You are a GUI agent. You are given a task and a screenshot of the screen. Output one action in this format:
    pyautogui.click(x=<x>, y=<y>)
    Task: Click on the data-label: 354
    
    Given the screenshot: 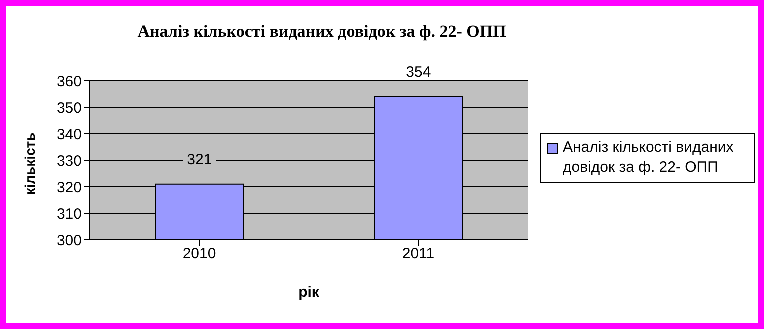 What is the action you would take?
    pyautogui.click(x=419, y=72)
    